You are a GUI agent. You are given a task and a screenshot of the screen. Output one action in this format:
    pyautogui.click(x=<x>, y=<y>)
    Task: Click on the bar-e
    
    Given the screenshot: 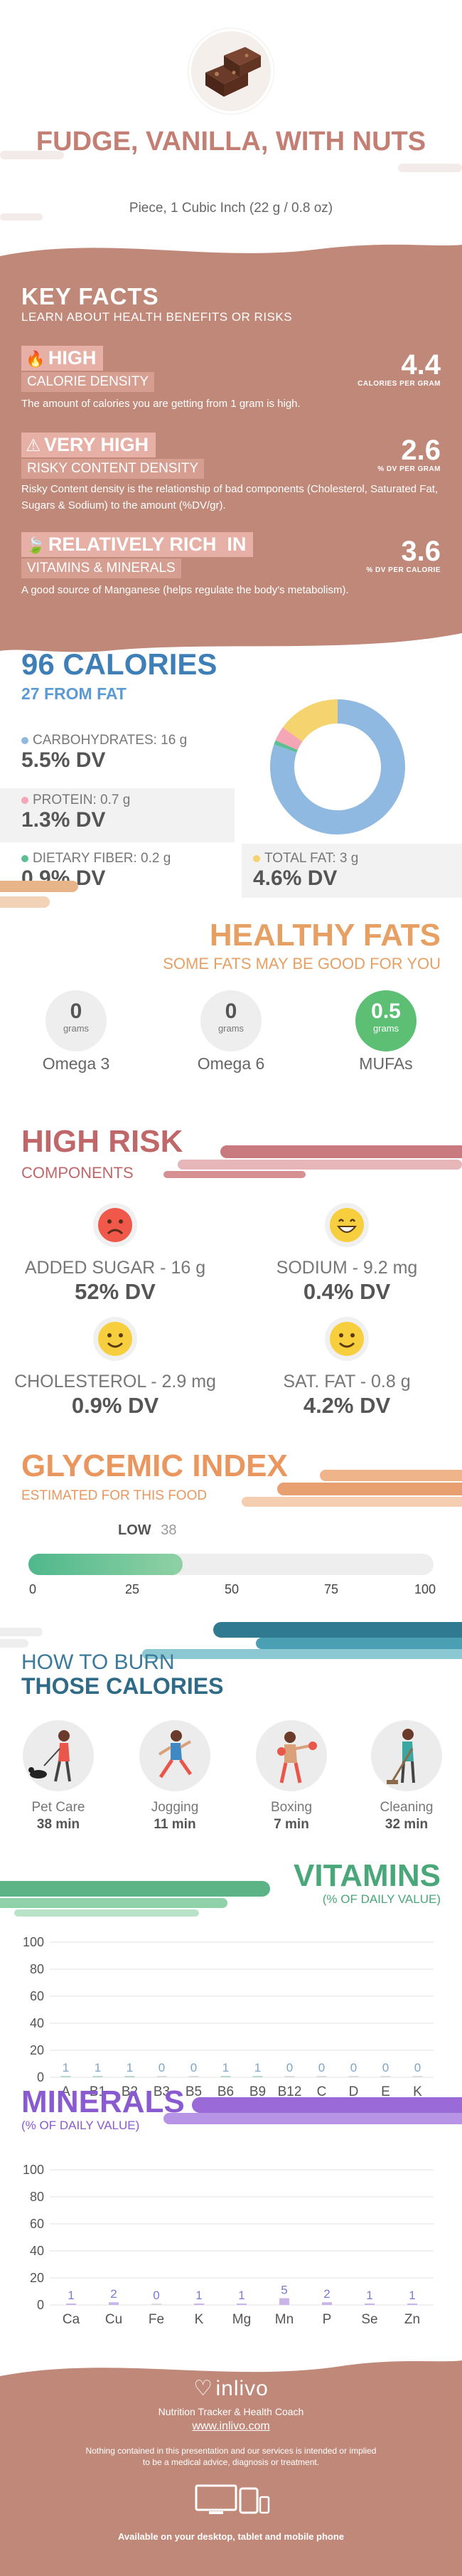 What is the action you would take?
    pyautogui.click(x=385, y=2076)
    